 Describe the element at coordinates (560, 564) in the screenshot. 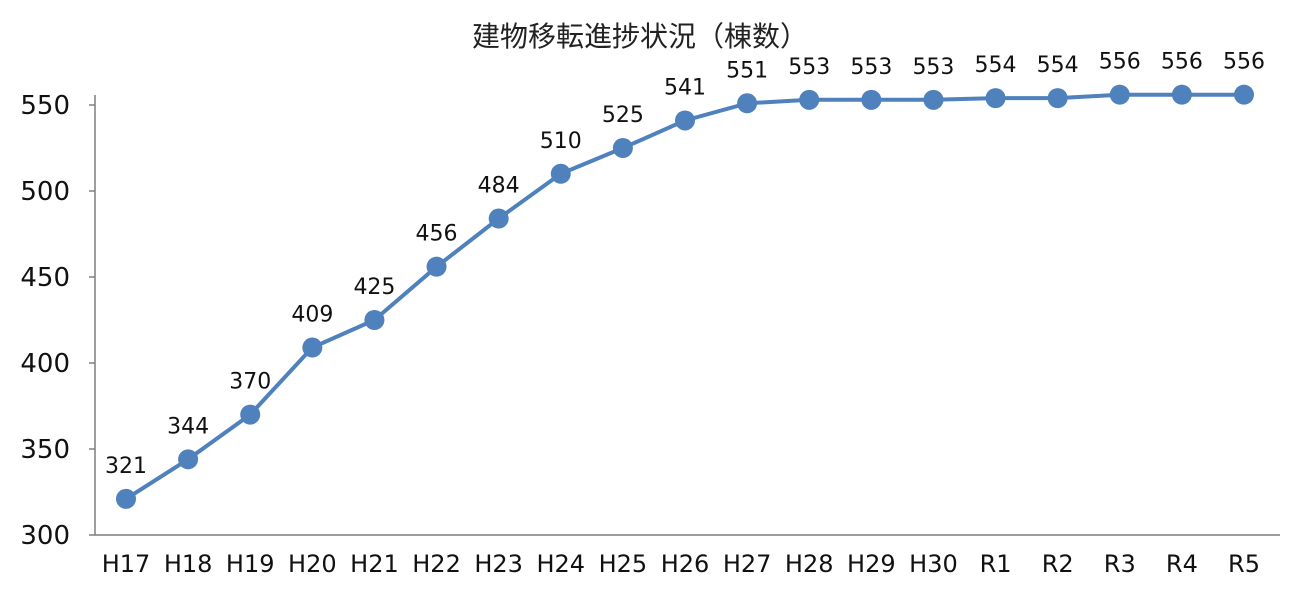

I see `x-tick-label: H24` at that location.